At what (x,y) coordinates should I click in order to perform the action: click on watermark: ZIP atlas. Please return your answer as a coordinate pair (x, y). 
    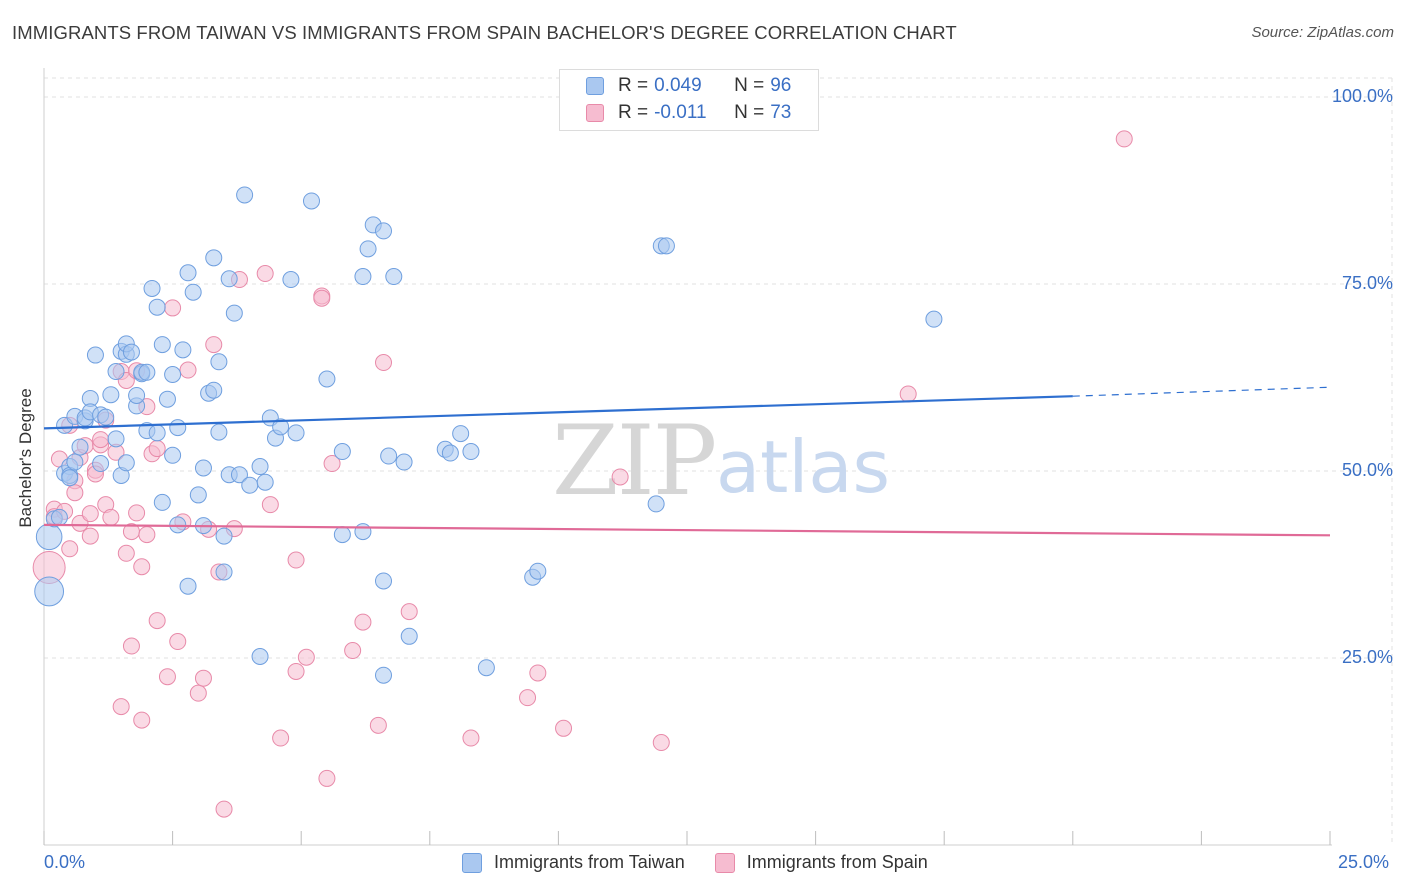
    Looking at the image, I should click on (721, 461).